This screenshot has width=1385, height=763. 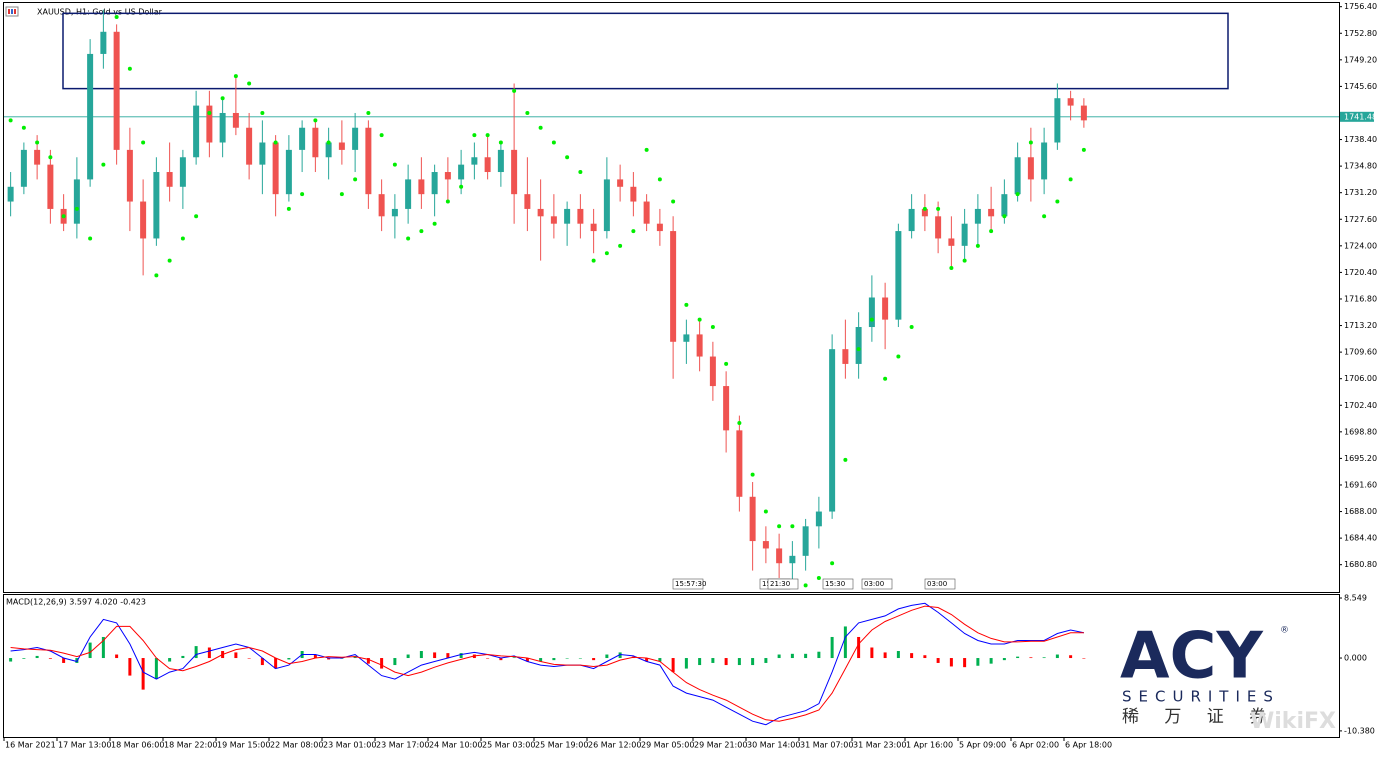 I want to click on event-label: 03:00, so click(x=937, y=584).